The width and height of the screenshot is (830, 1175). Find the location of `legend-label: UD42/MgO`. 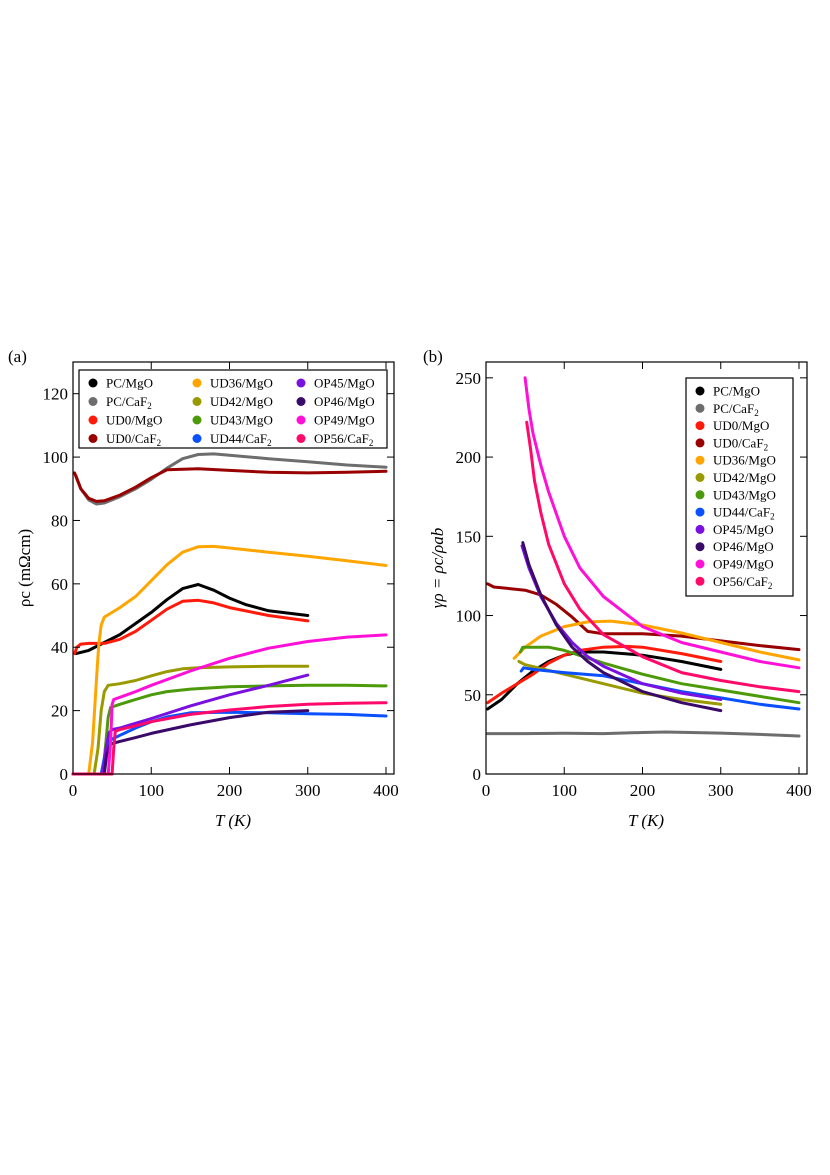

legend-label: UD42/MgO is located at coordinates (744, 477).